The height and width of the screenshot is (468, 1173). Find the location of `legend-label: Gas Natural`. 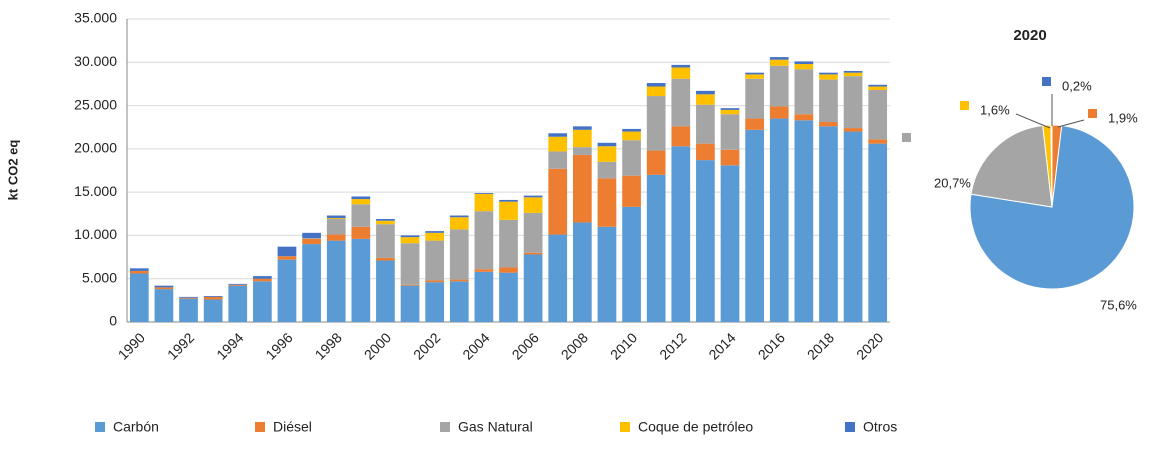

legend-label: Gas Natural is located at coordinates (495, 427).